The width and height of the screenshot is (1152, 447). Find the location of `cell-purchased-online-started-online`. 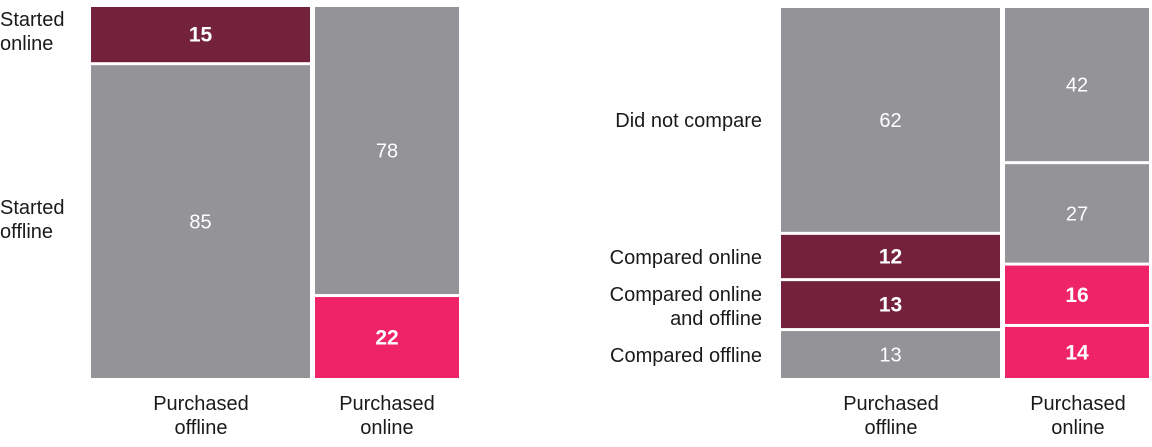

cell-purchased-online-started-online is located at coordinates (387, 337).